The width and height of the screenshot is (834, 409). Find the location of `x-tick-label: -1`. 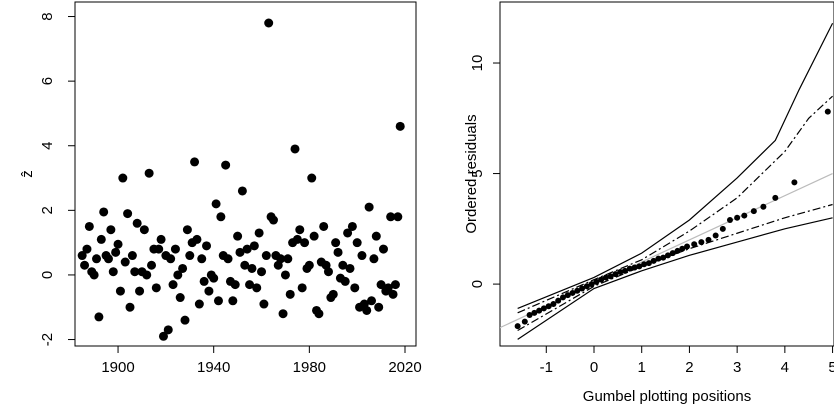

x-tick-label: -1 is located at coordinates (546, 367).